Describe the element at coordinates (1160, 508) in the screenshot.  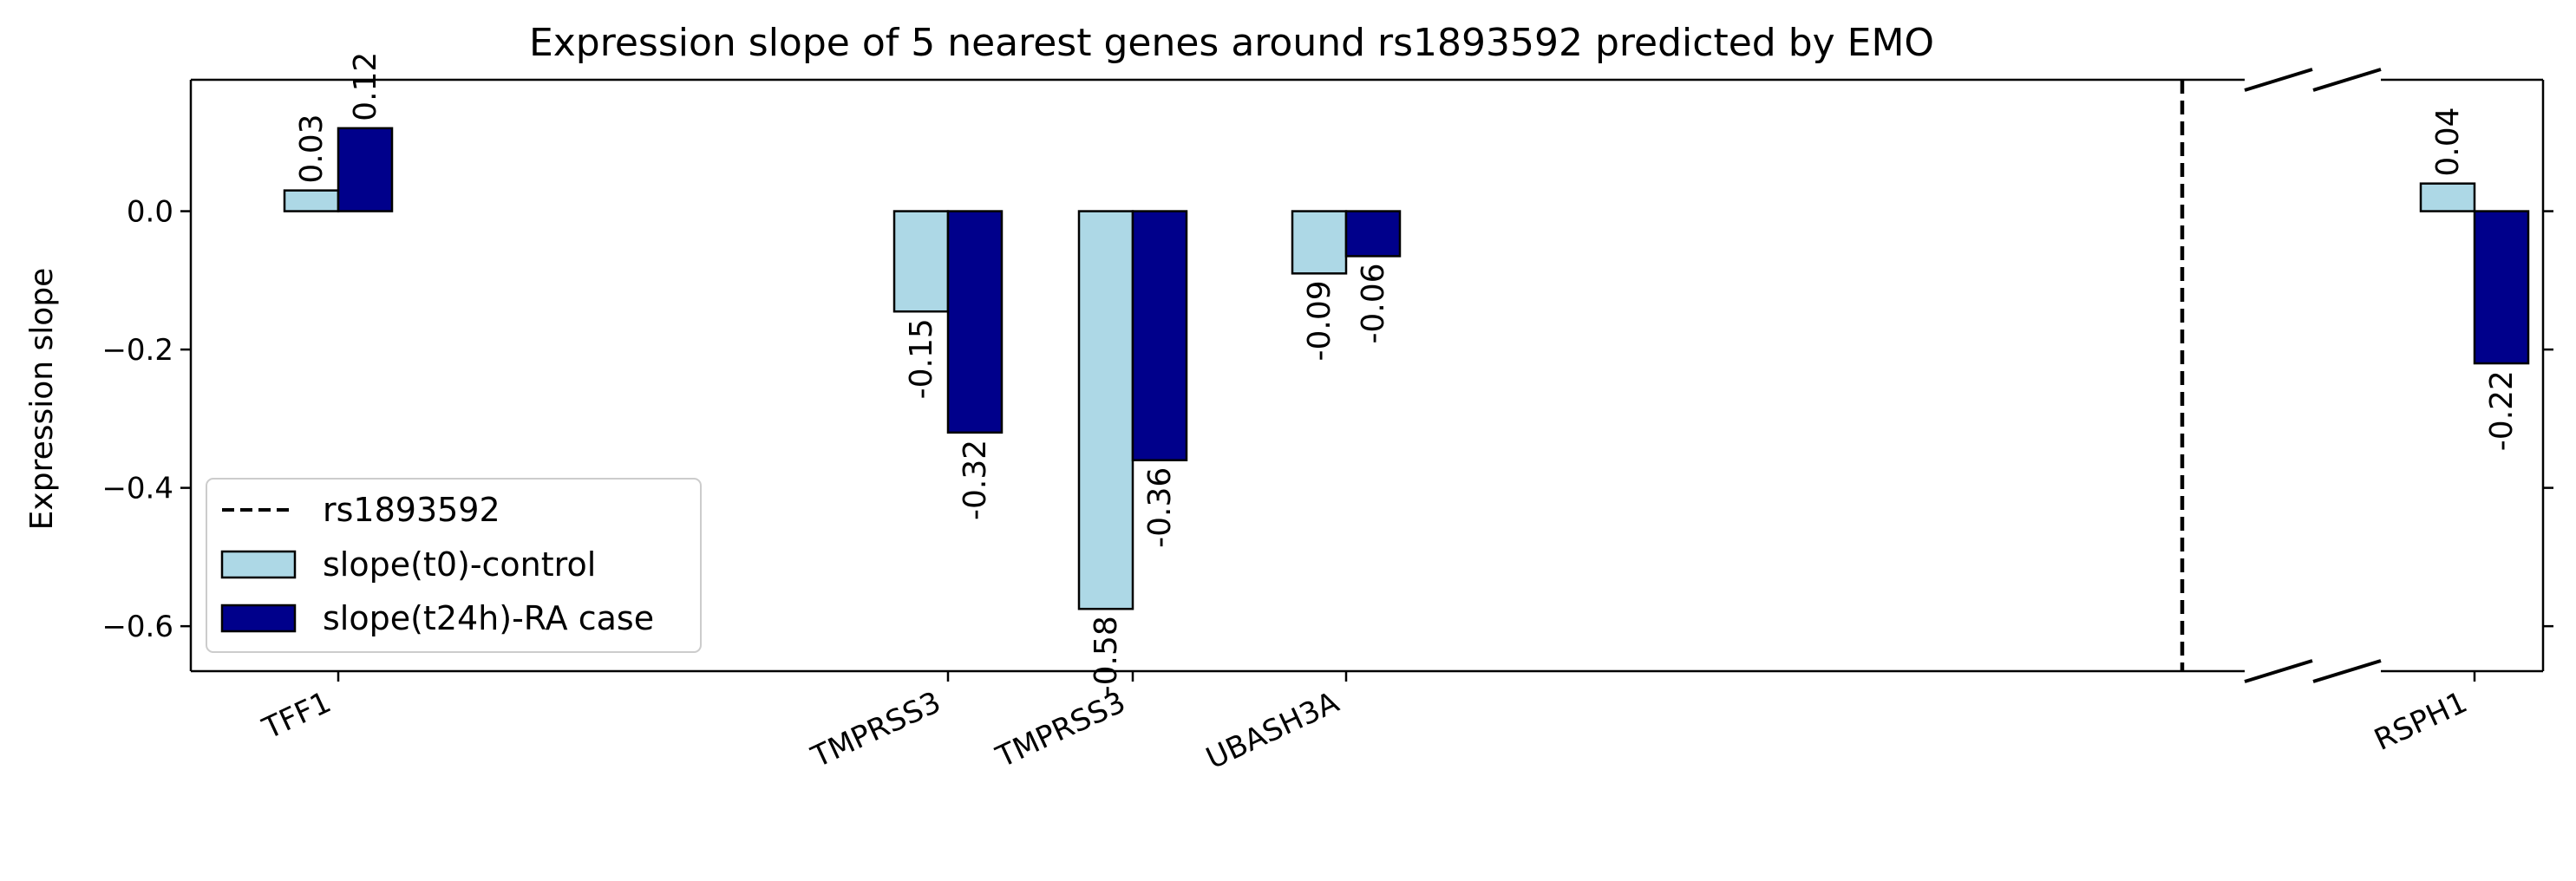
I see `data-label-1-2: -0.36` at that location.